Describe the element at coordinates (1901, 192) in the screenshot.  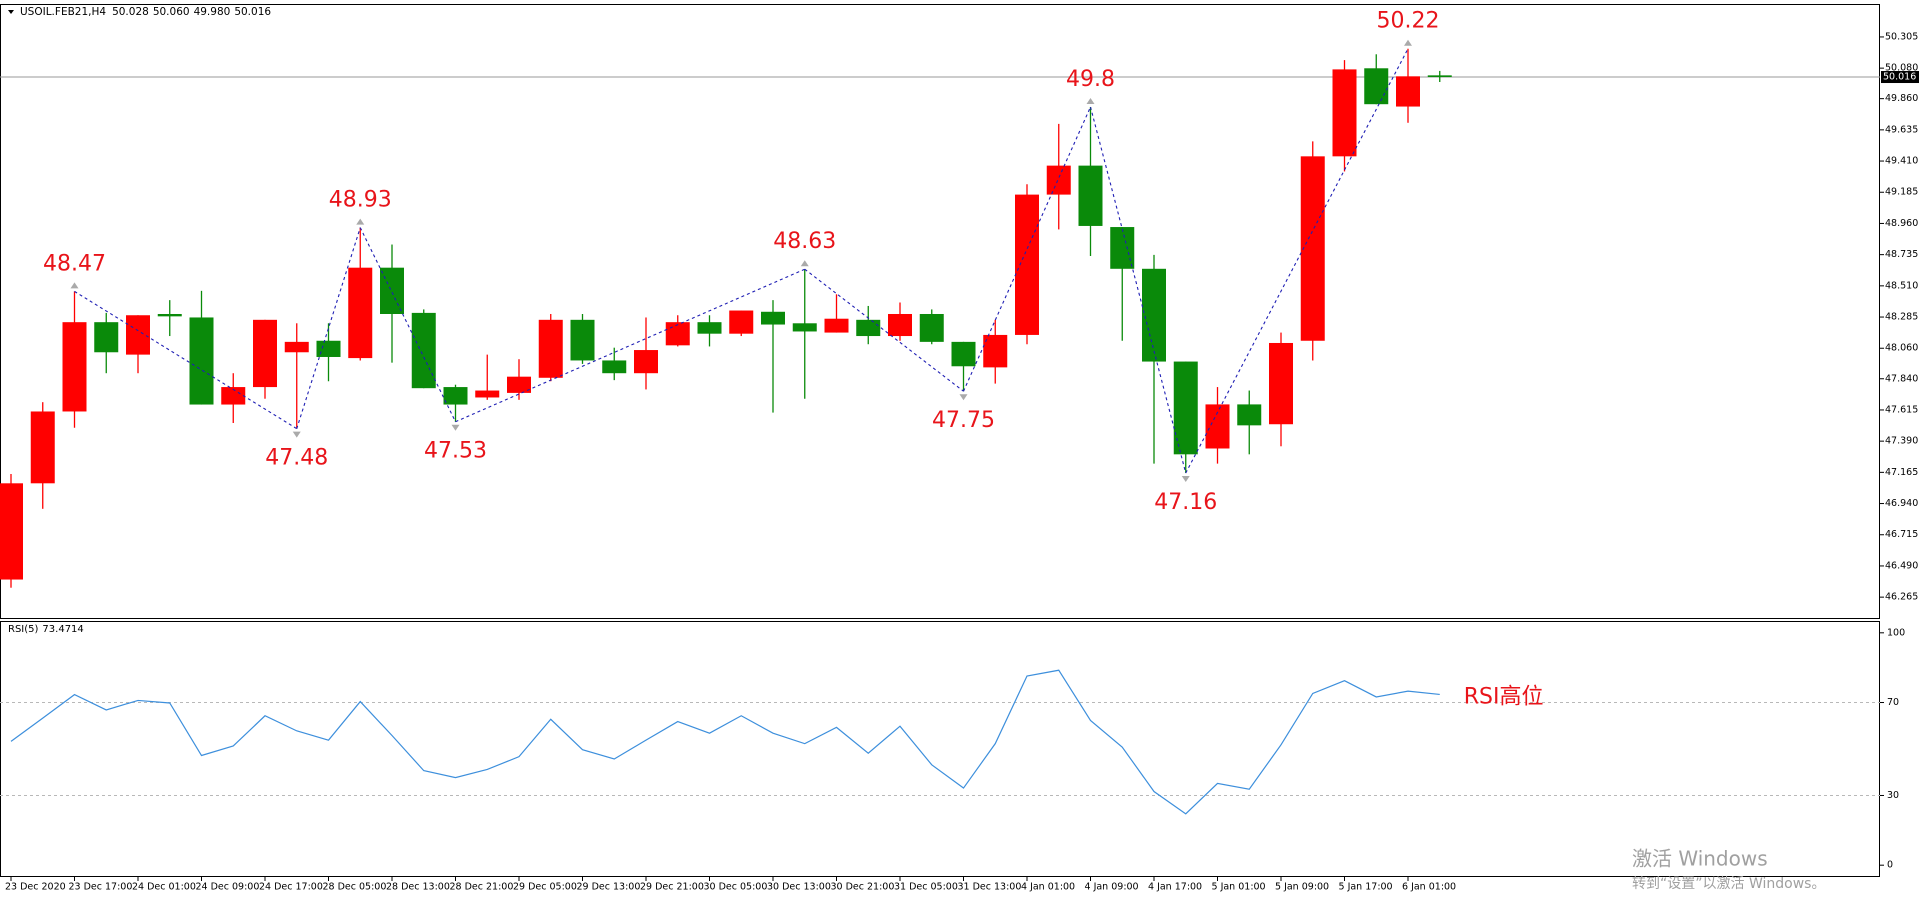
I see `y-tick-label: 49.185` at that location.